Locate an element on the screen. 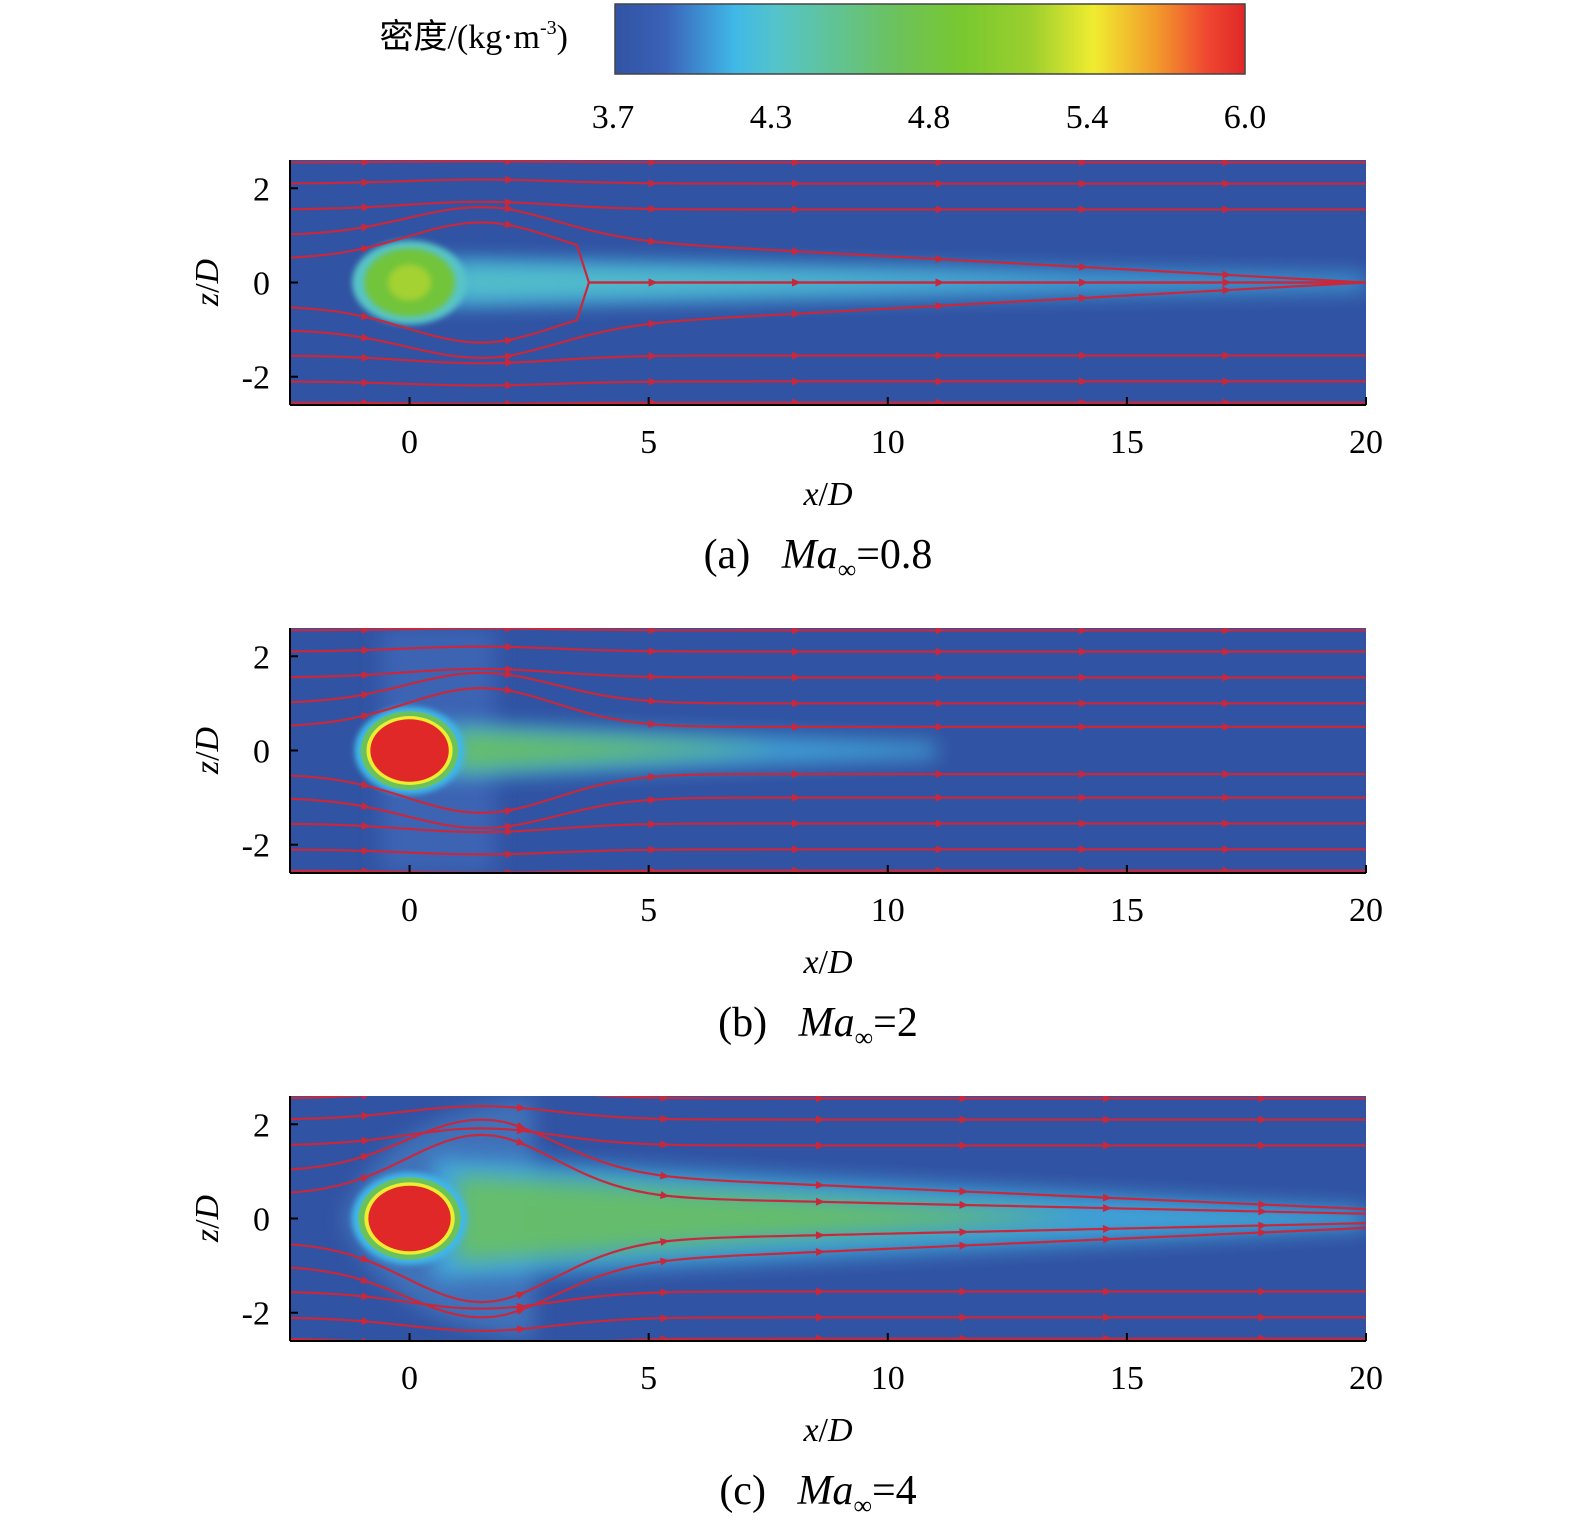 This screenshot has height=1540, width=1575. streamlines is located at coordinates (828, 750).